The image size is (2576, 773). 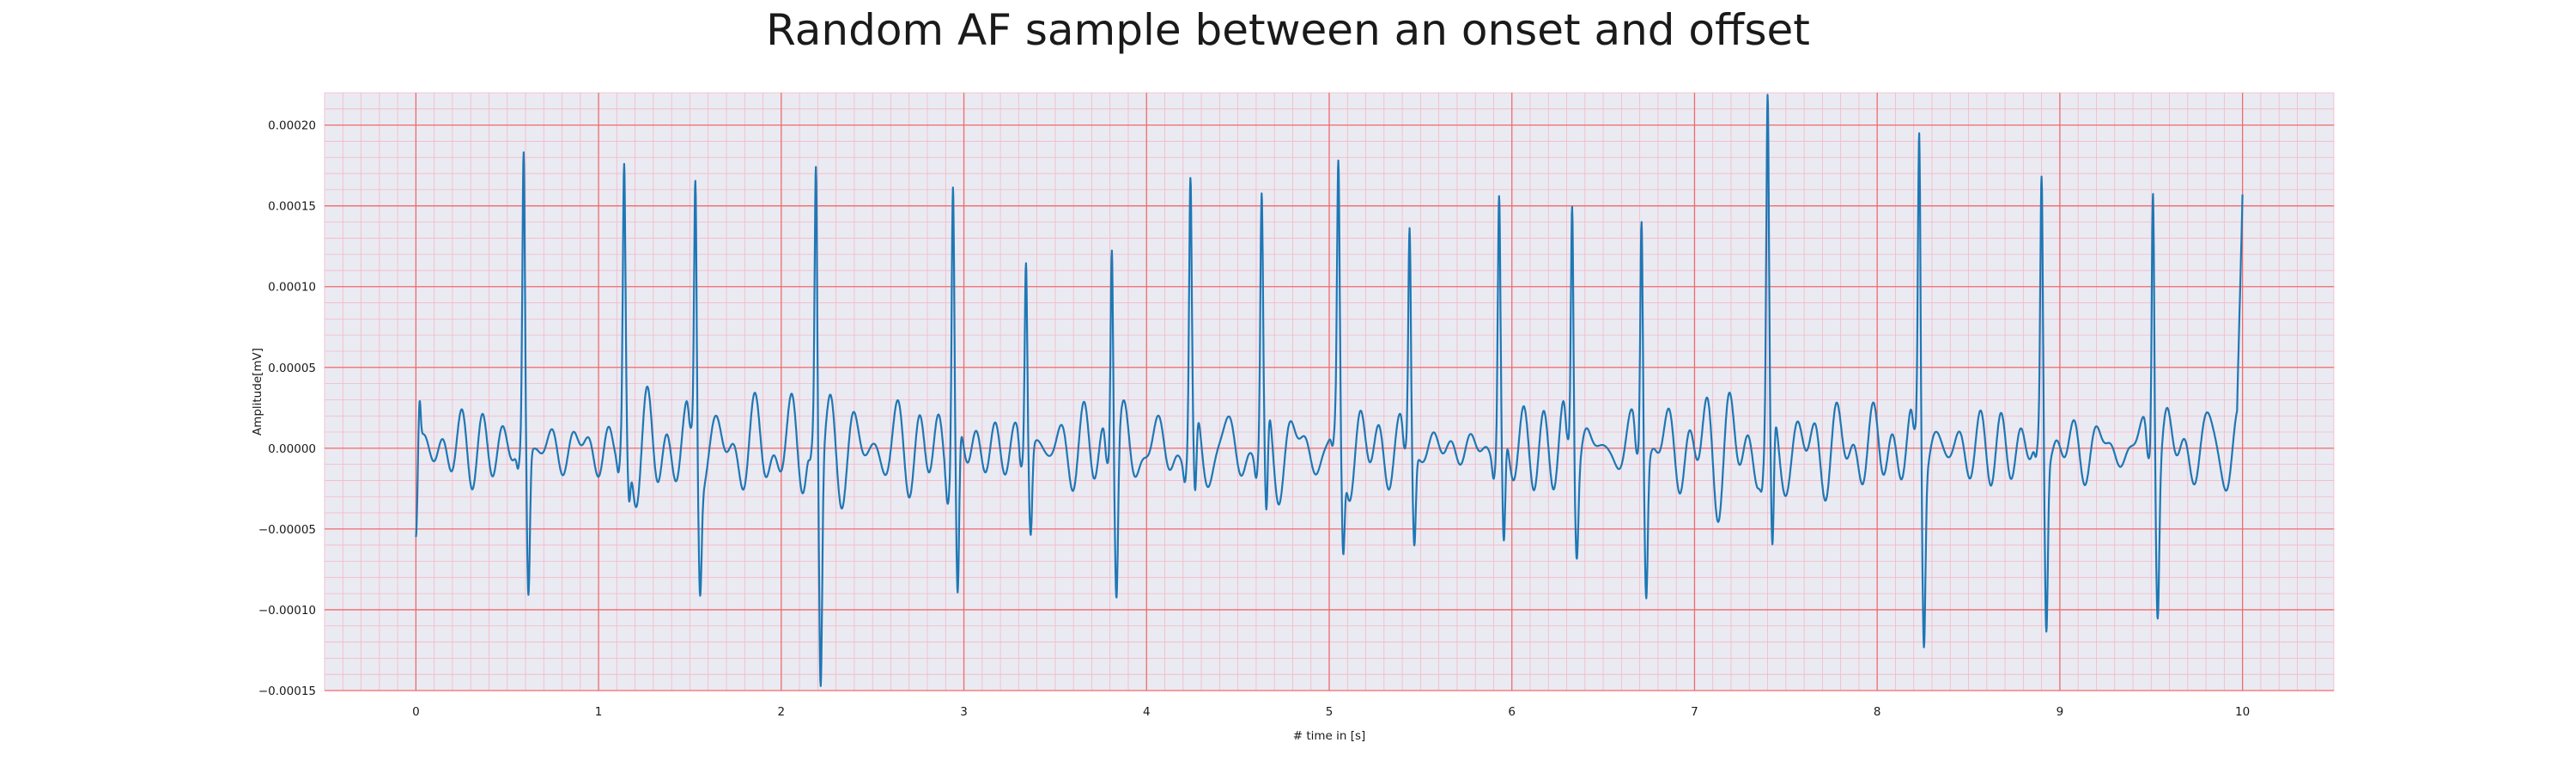 I want to click on x-tick-label: 7, so click(x=1694, y=712).